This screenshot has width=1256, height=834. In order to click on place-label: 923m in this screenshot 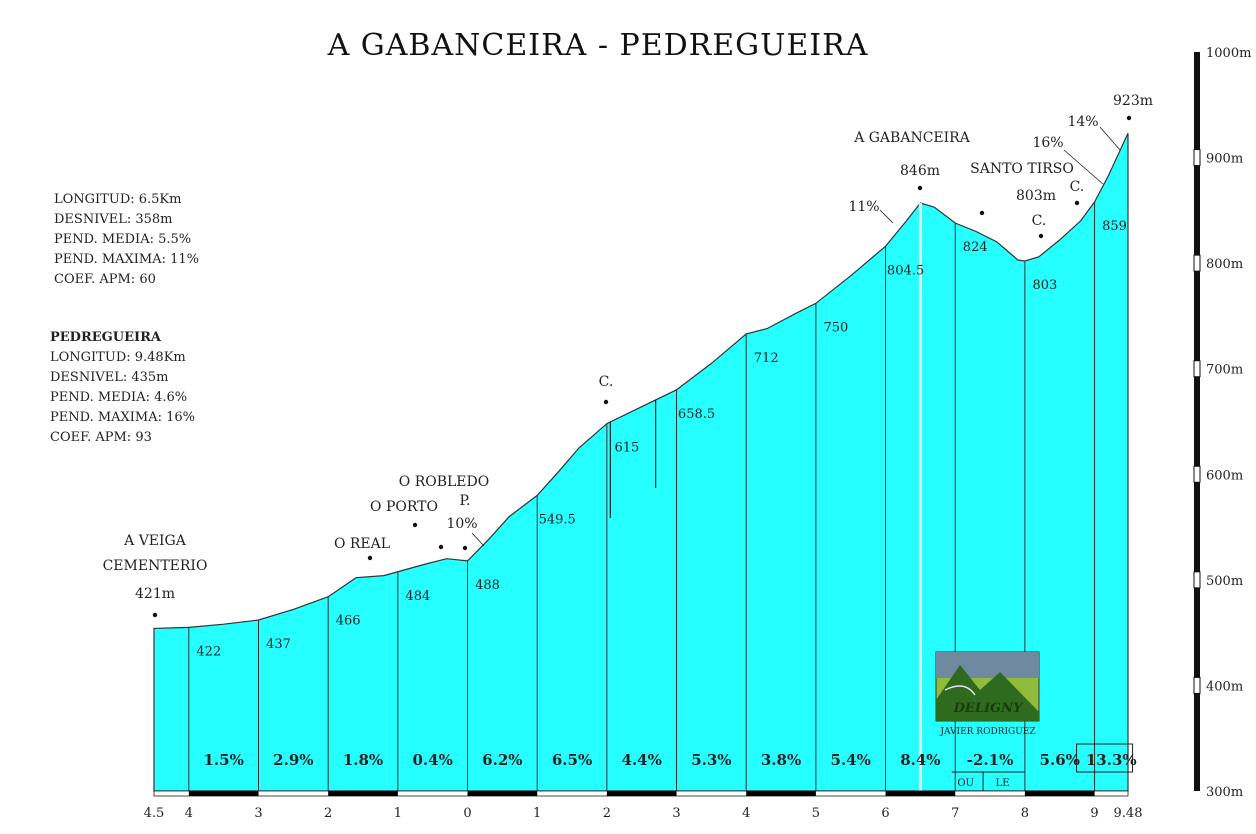, I will do `click(1133, 101)`.